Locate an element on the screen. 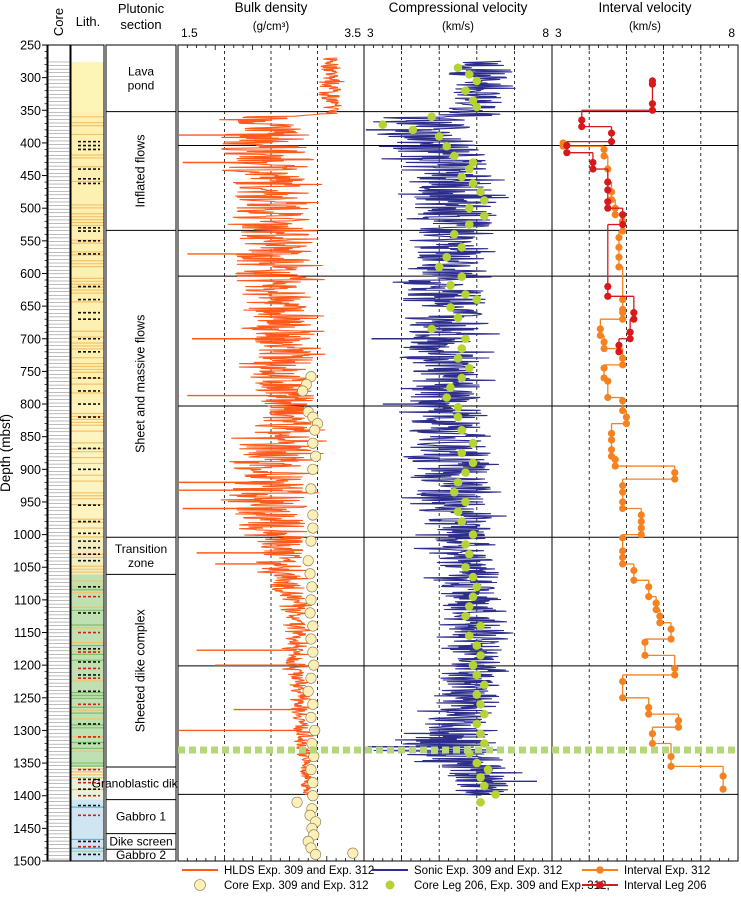  section-label-line: pond is located at coordinates (141, 85).